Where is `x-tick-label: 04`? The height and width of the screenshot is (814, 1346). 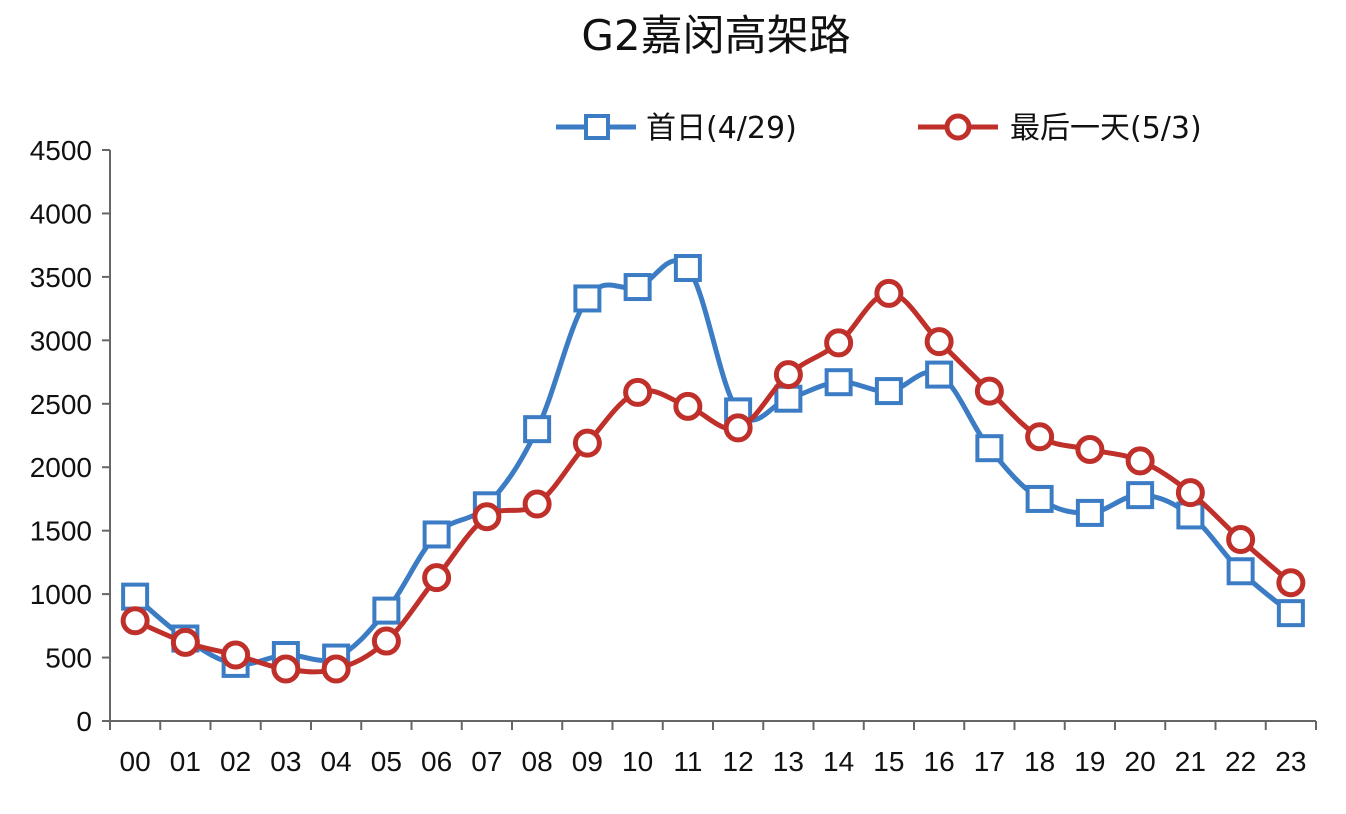 x-tick-label: 04 is located at coordinates (336, 761).